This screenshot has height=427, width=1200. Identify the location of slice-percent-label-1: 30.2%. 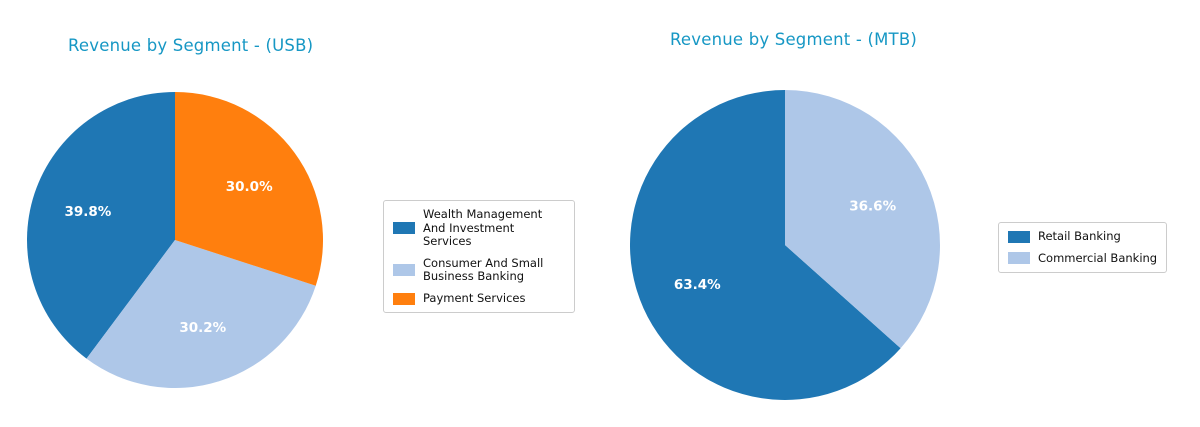
(202, 328).